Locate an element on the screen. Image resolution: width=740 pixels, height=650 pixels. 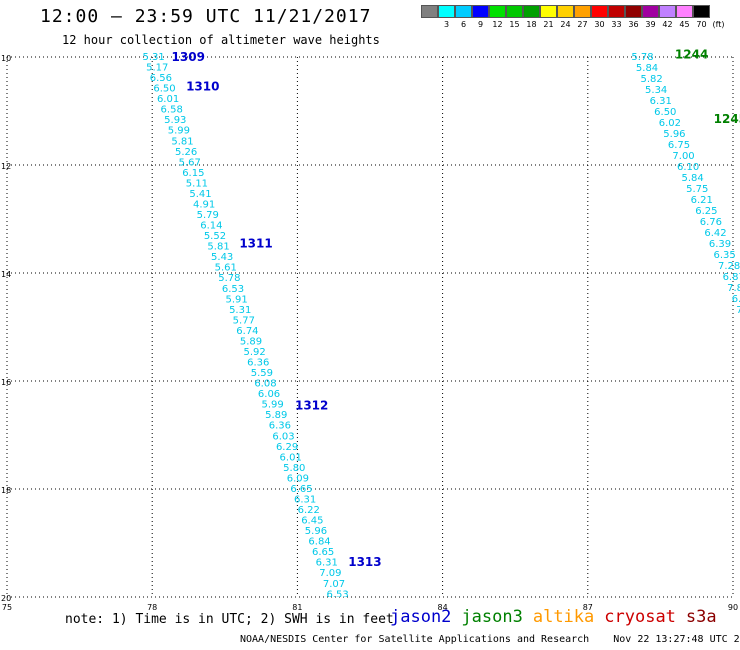
legend-cell: 12 is located at coordinates (497, 17).